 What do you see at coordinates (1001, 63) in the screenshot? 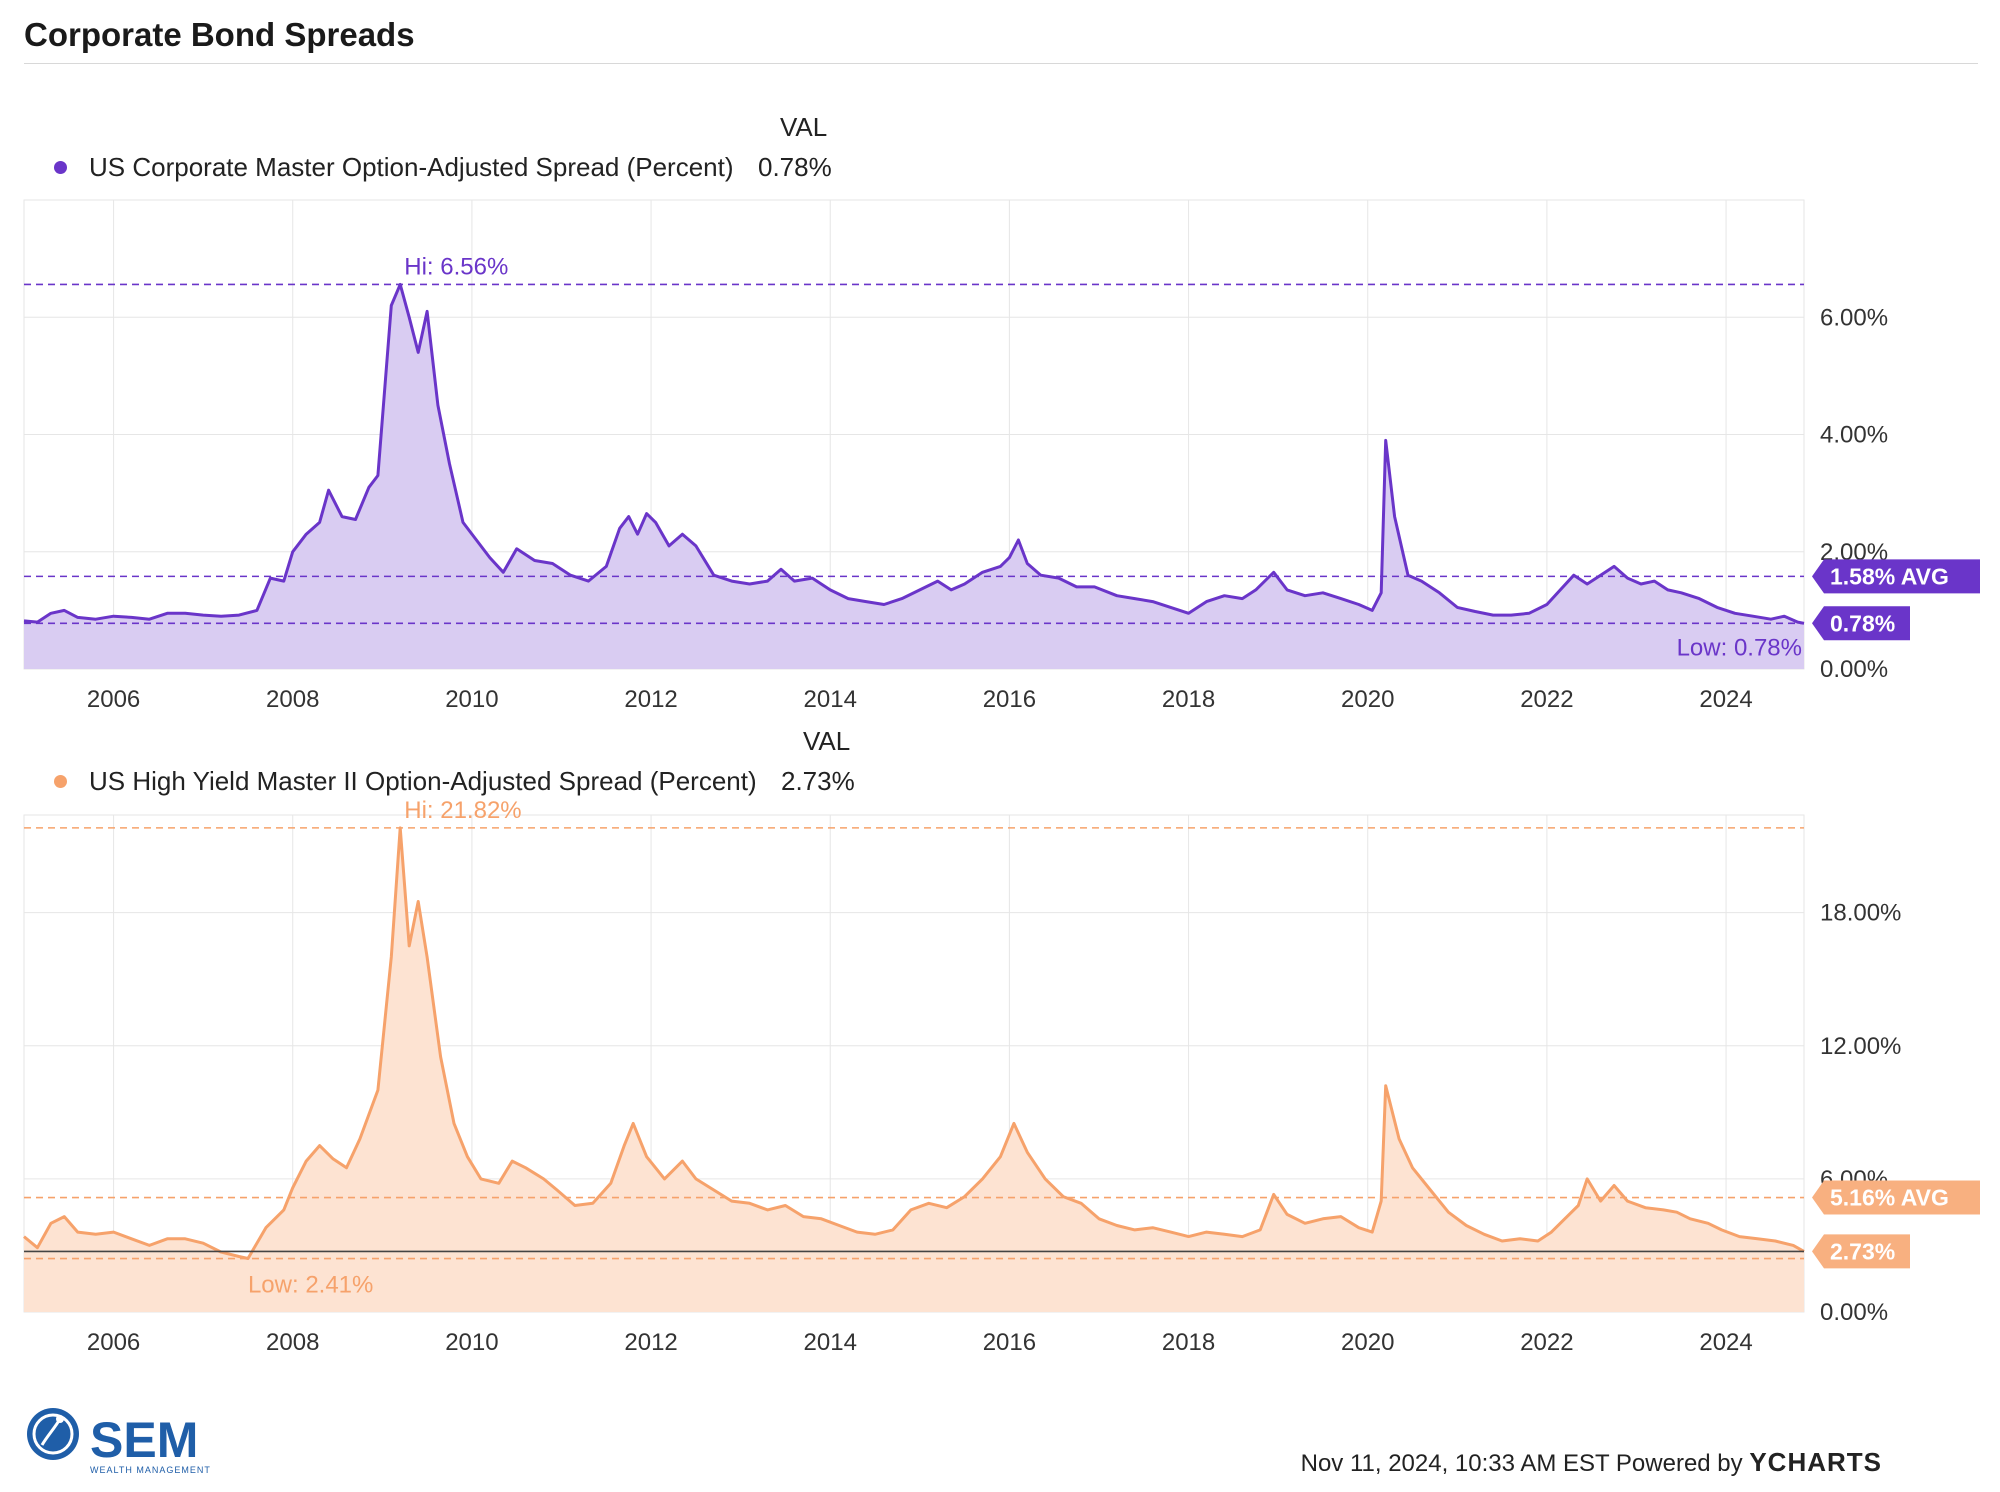
I see `title-divider` at bounding box center [1001, 63].